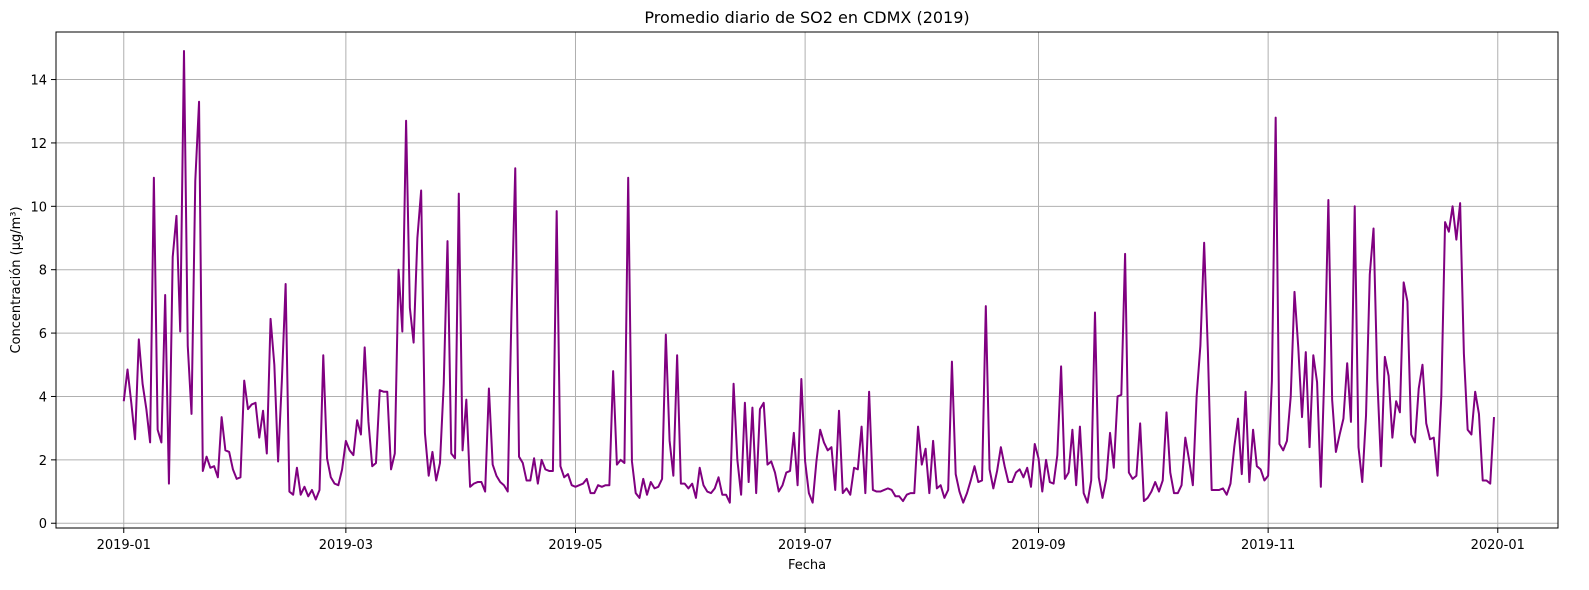  I want to click on y-tick-label: 14, so click(38, 81).